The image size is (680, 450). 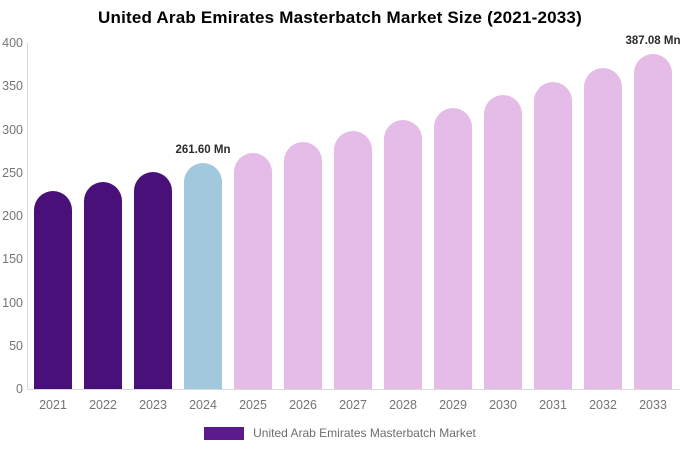 I want to click on bar-column-2023, so click(x=153, y=216).